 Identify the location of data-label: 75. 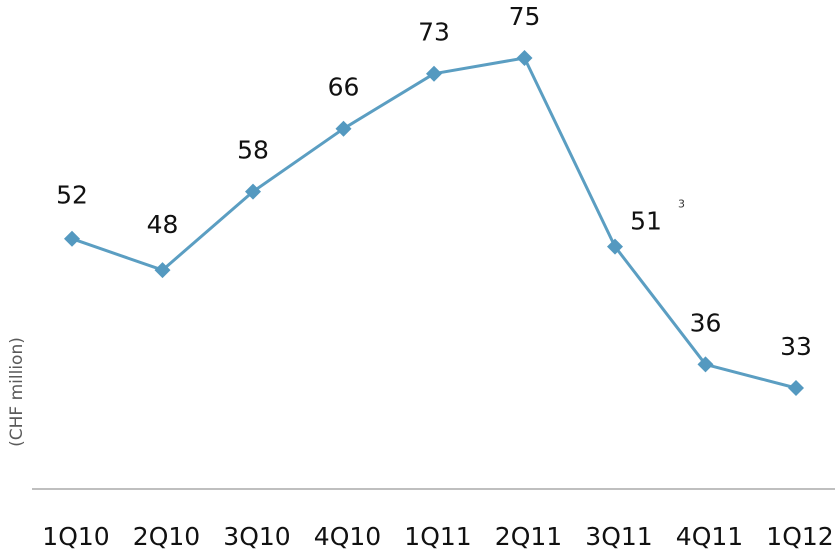
(525, 16).